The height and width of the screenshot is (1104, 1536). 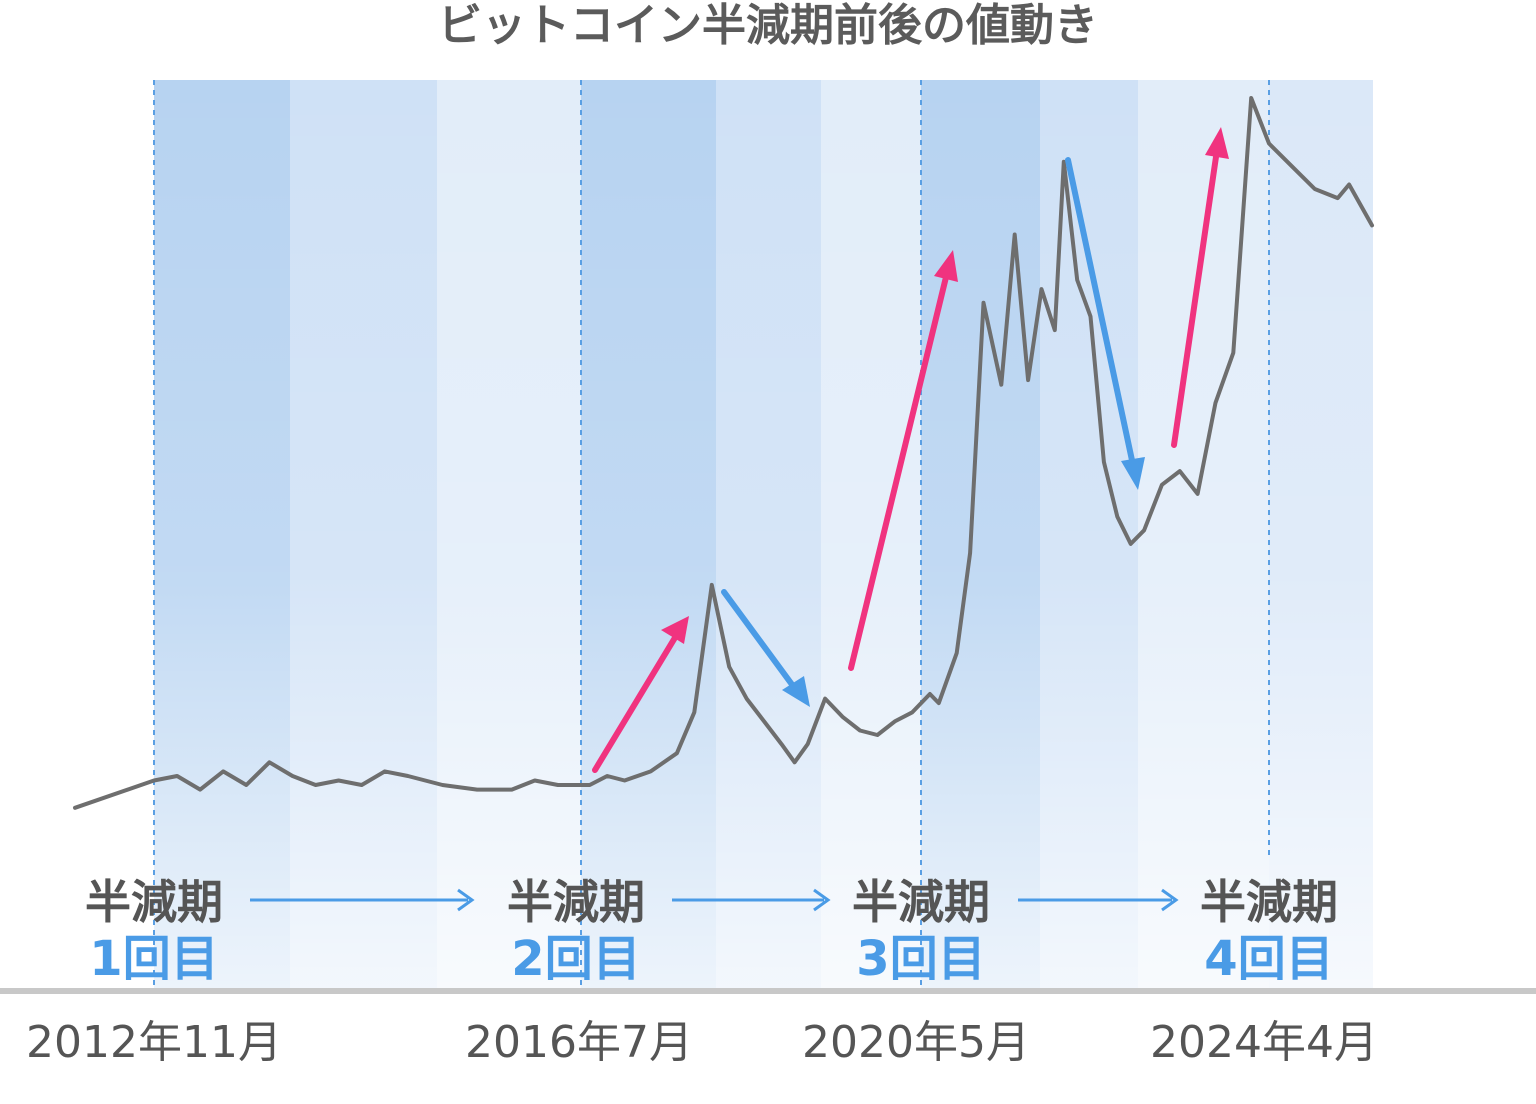 I want to click on halving-word-3: 半減期, so click(x=921, y=902).